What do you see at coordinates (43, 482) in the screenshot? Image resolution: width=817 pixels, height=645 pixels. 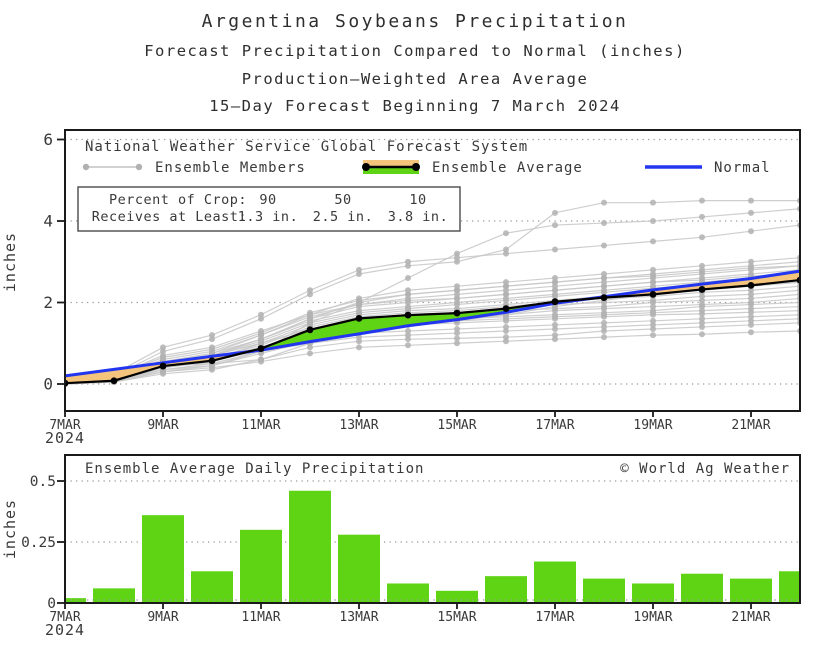 I see `y-tick-label: 0.5` at bounding box center [43, 482].